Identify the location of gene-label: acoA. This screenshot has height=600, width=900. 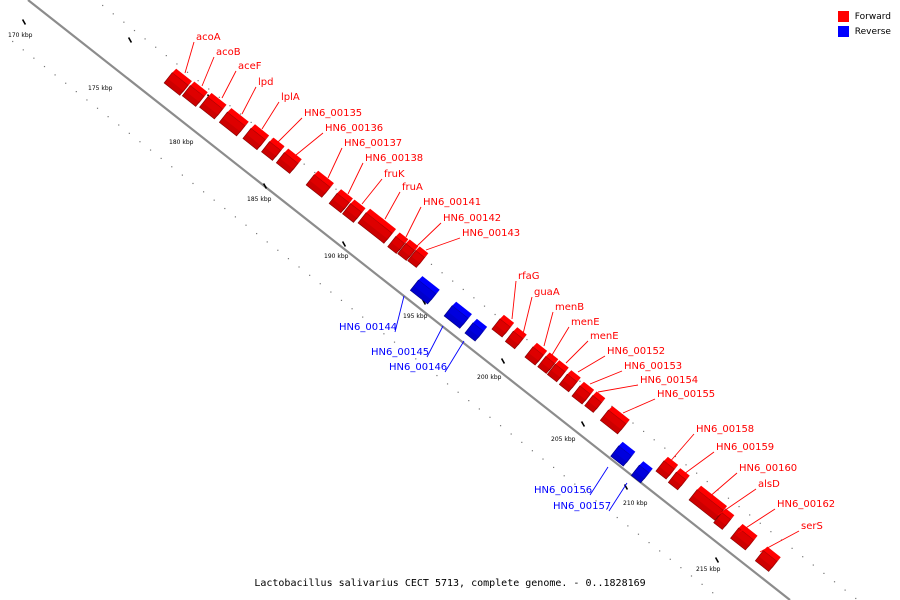
(208, 37).